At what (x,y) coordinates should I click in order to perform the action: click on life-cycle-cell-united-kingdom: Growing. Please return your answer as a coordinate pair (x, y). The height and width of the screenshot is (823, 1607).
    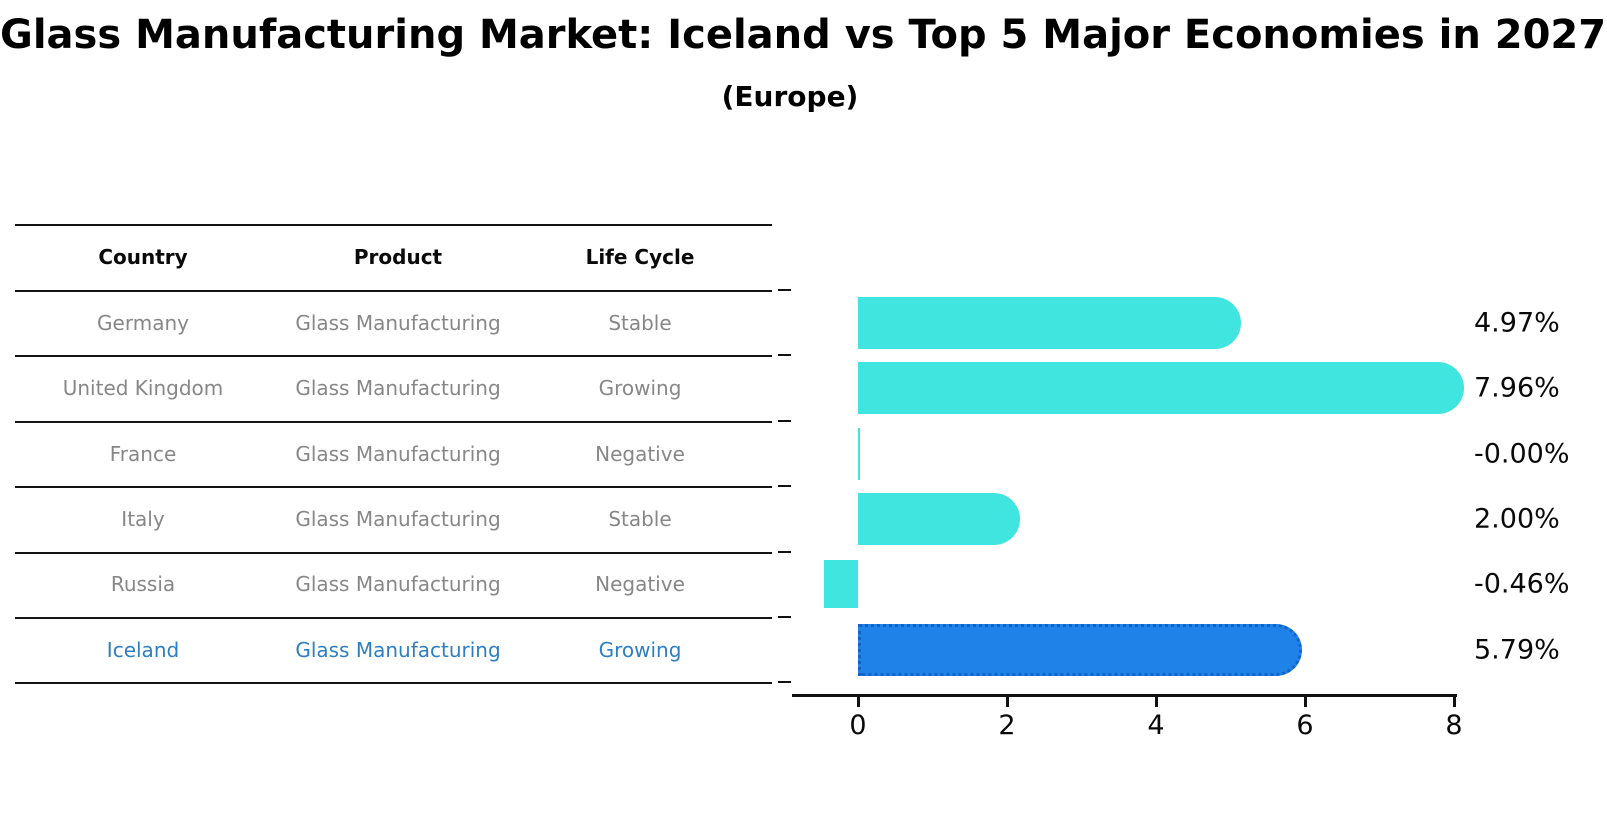
    Looking at the image, I should click on (640, 388).